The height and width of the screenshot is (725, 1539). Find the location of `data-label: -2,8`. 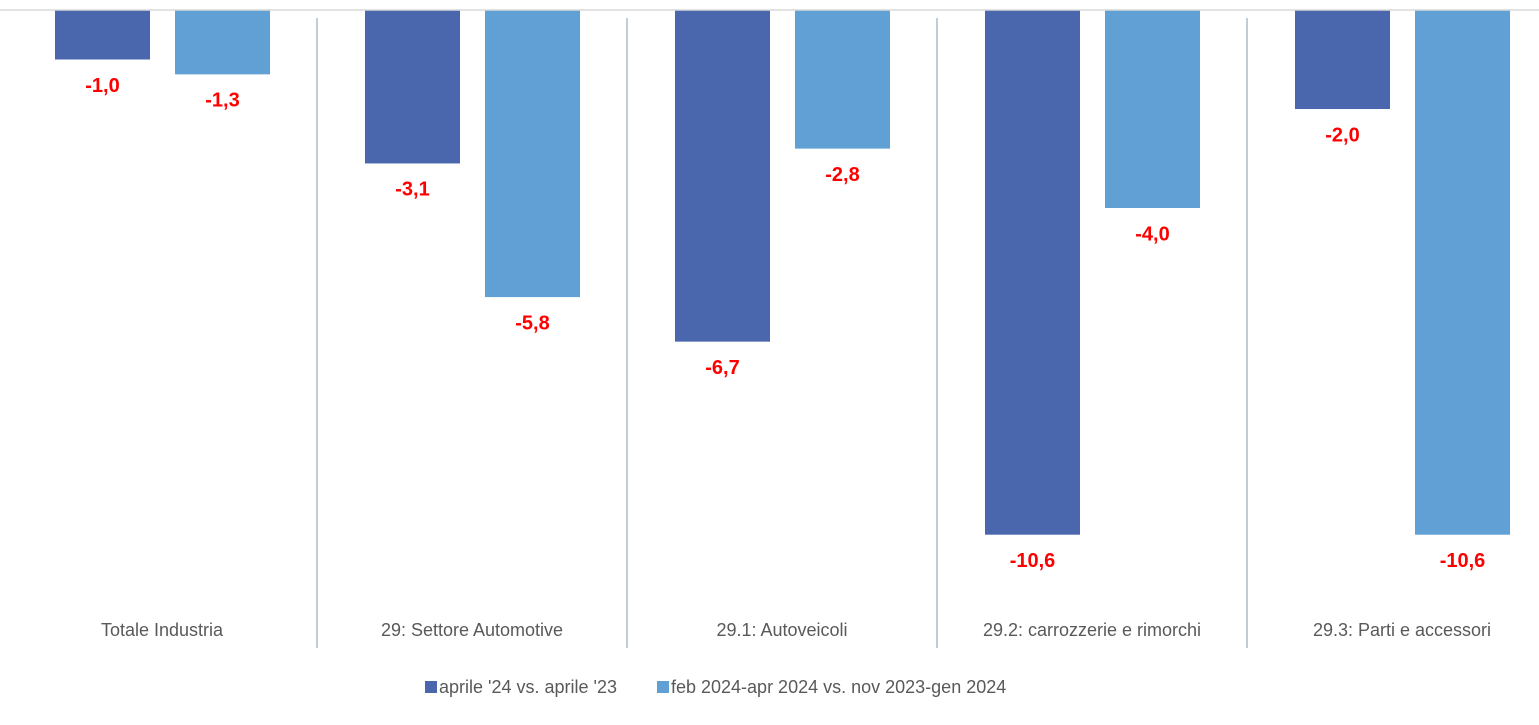

data-label: -2,8 is located at coordinates (842, 175).